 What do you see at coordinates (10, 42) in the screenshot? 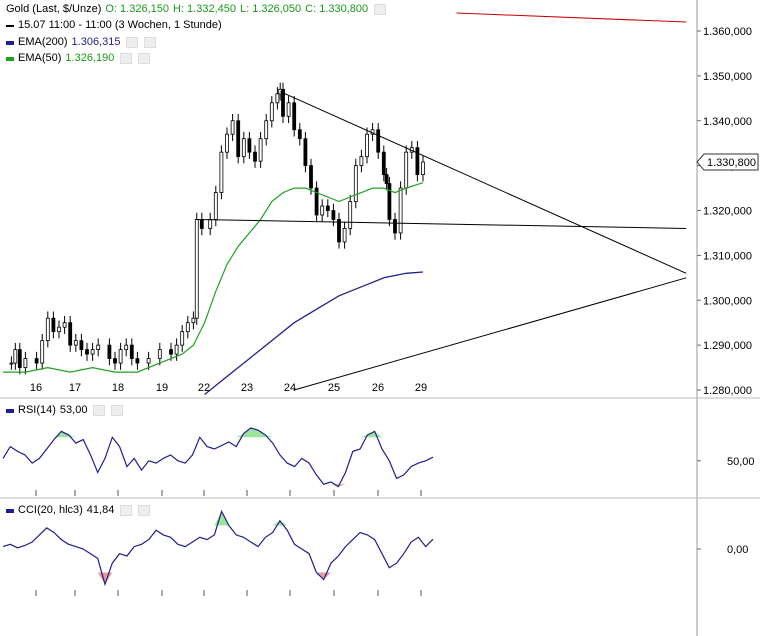
I see `ema200-color-icon` at bounding box center [10, 42].